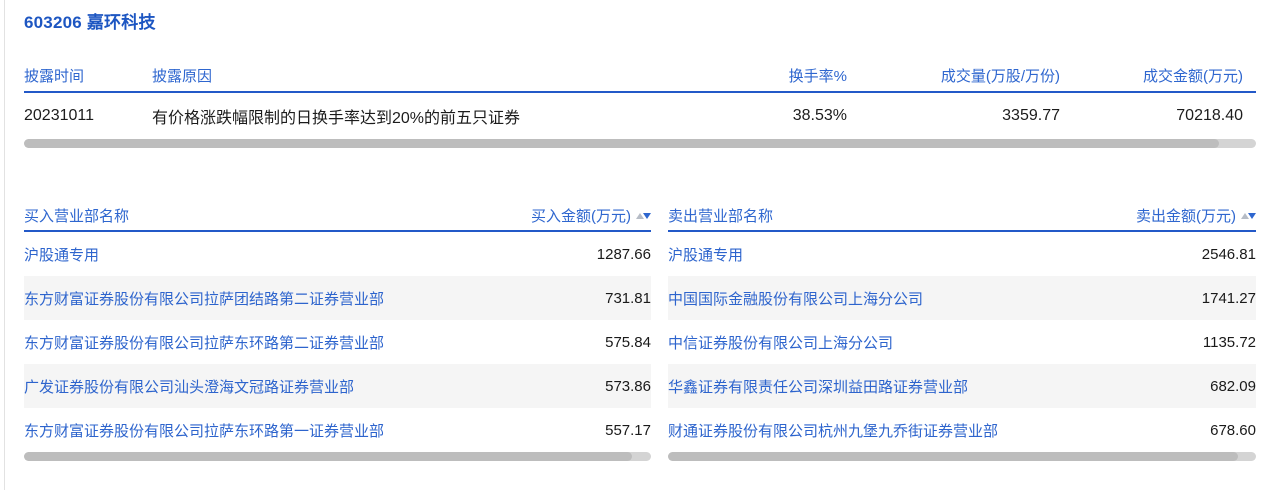 The width and height of the screenshot is (1280, 490). Describe the element at coordinates (628, 386) in the screenshot. I see `amount-cell: 573.86` at that location.